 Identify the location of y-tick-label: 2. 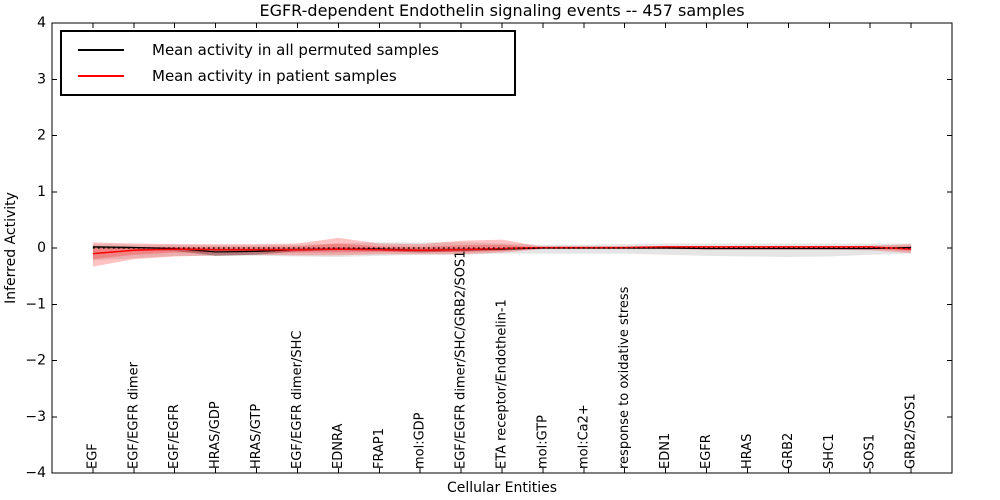
(41, 136).